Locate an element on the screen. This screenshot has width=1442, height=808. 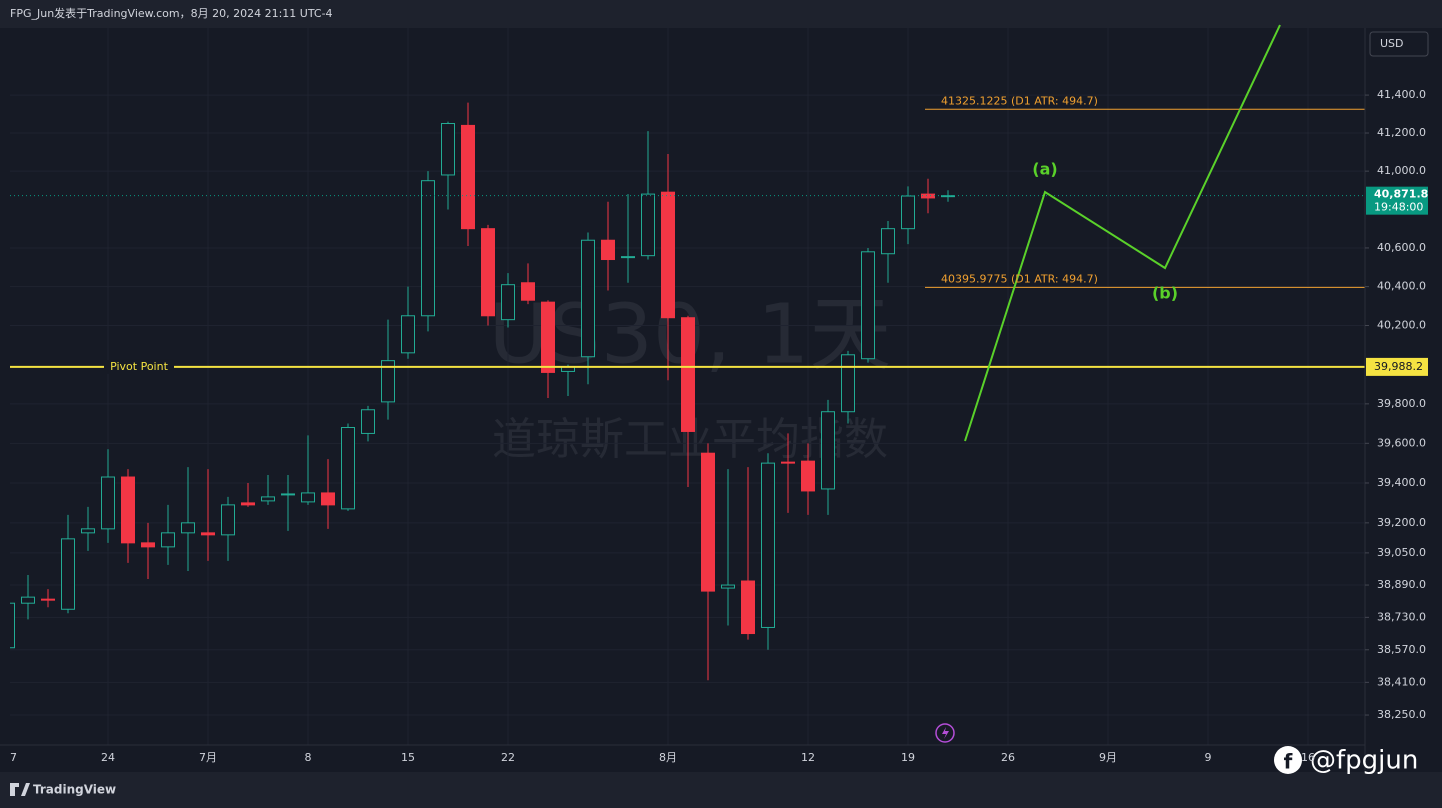
x-tick-label: 12 is located at coordinates (808, 757).